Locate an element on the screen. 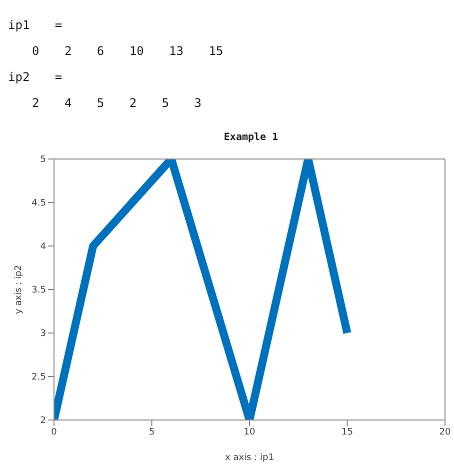  y-tick-label: 2.5 is located at coordinates (39, 377).